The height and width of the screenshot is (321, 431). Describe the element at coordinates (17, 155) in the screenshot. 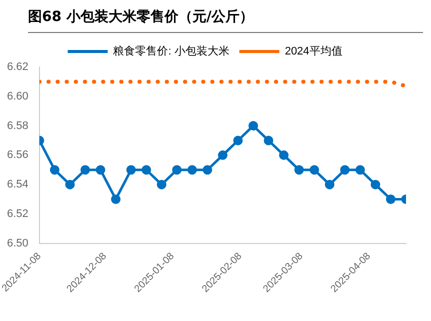

I see `y-tick-label: 6.56` at that location.